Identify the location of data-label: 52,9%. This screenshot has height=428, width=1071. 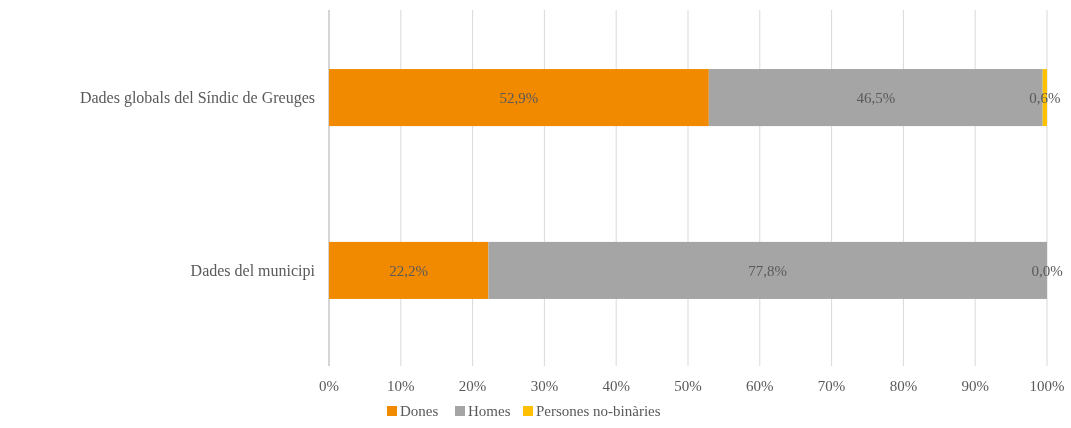
(519, 97).